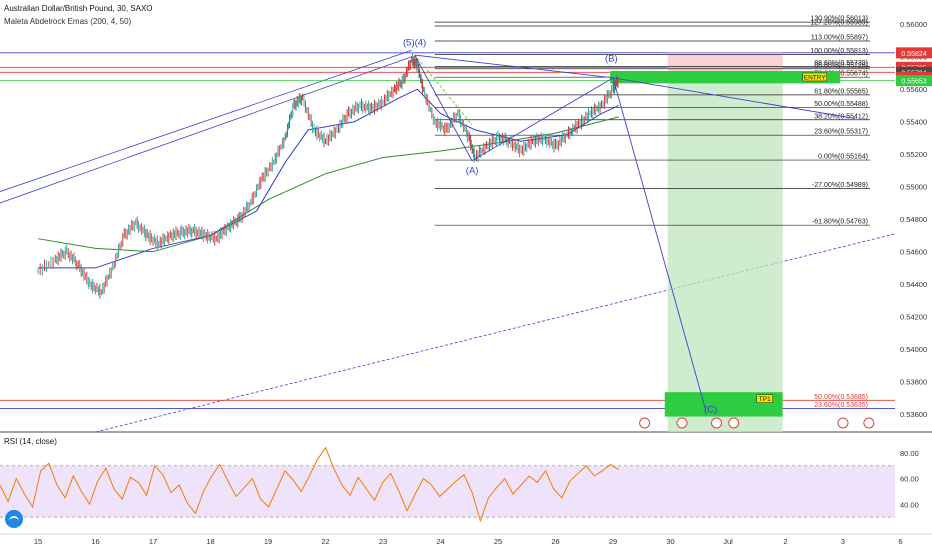  What do you see at coordinates (710, 410) in the screenshot?
I see `wave-label: (C)` at bounding box center [710, 410].